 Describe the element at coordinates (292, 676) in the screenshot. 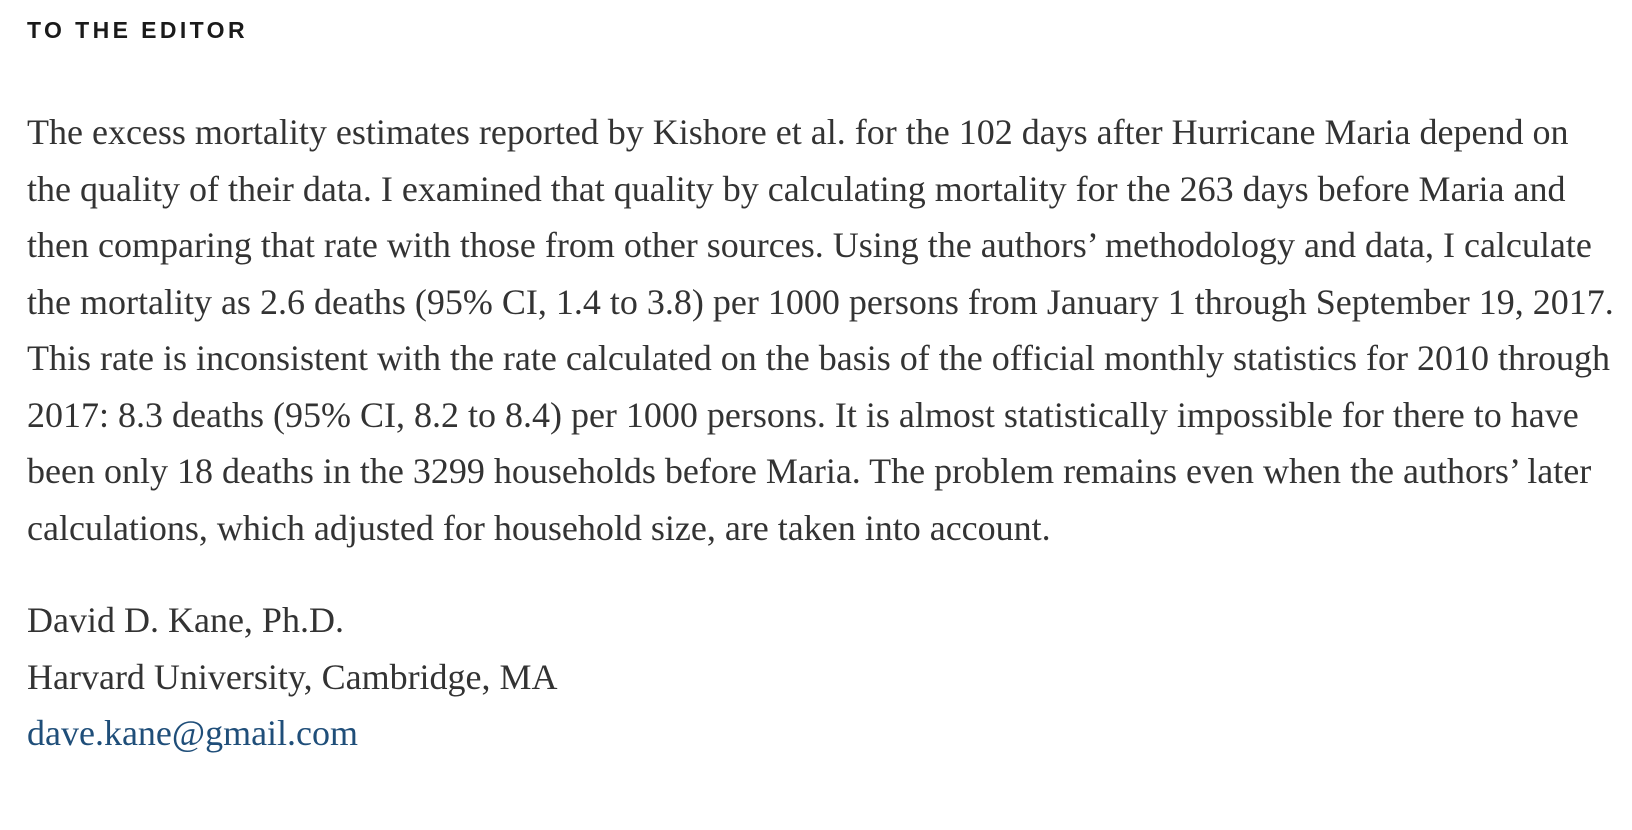

I see `author-affiliation: Harvard University, Cambridge, MA` at that location.